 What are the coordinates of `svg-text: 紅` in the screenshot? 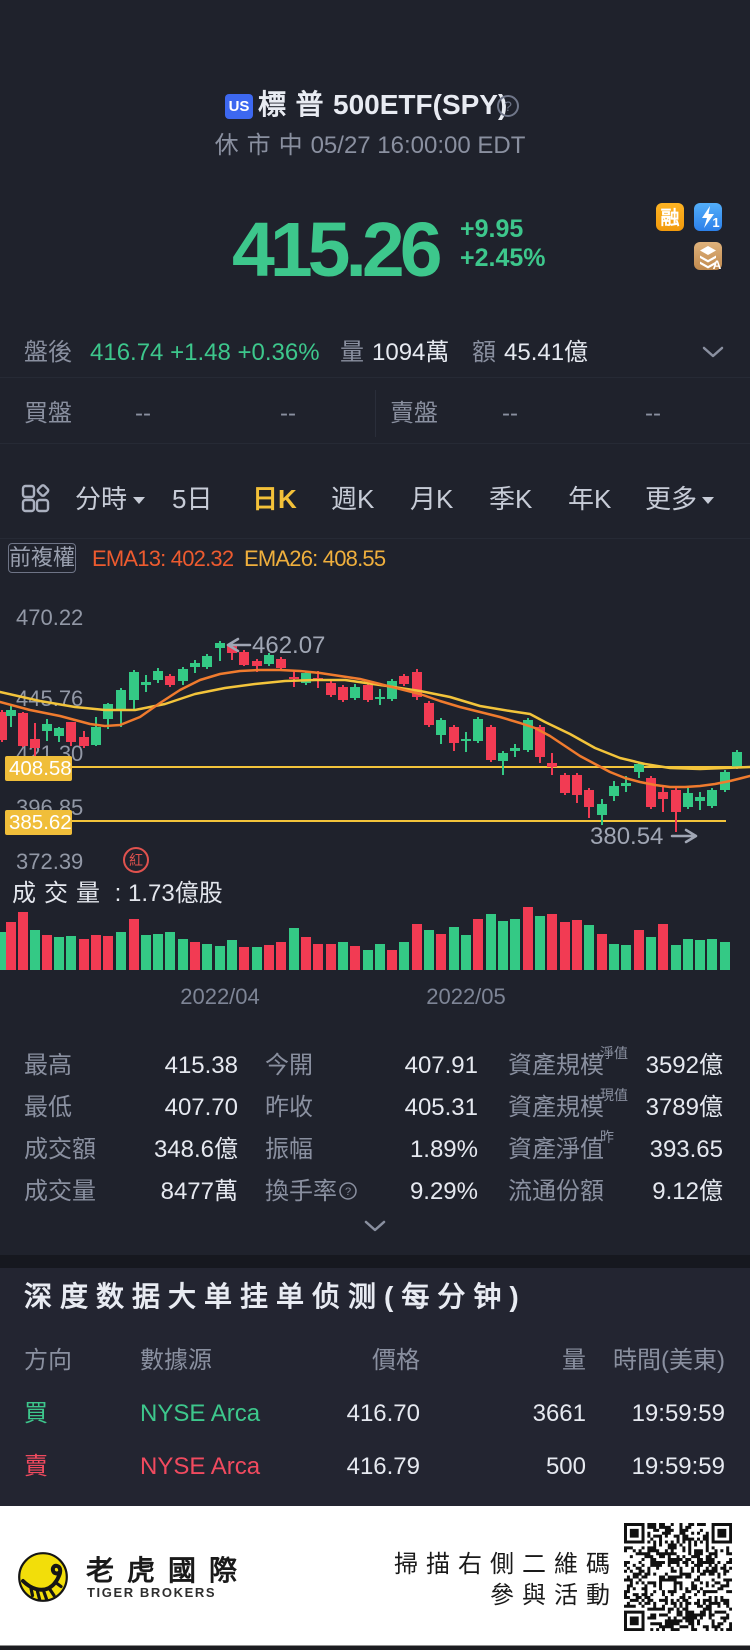 It's located at (136, 860).